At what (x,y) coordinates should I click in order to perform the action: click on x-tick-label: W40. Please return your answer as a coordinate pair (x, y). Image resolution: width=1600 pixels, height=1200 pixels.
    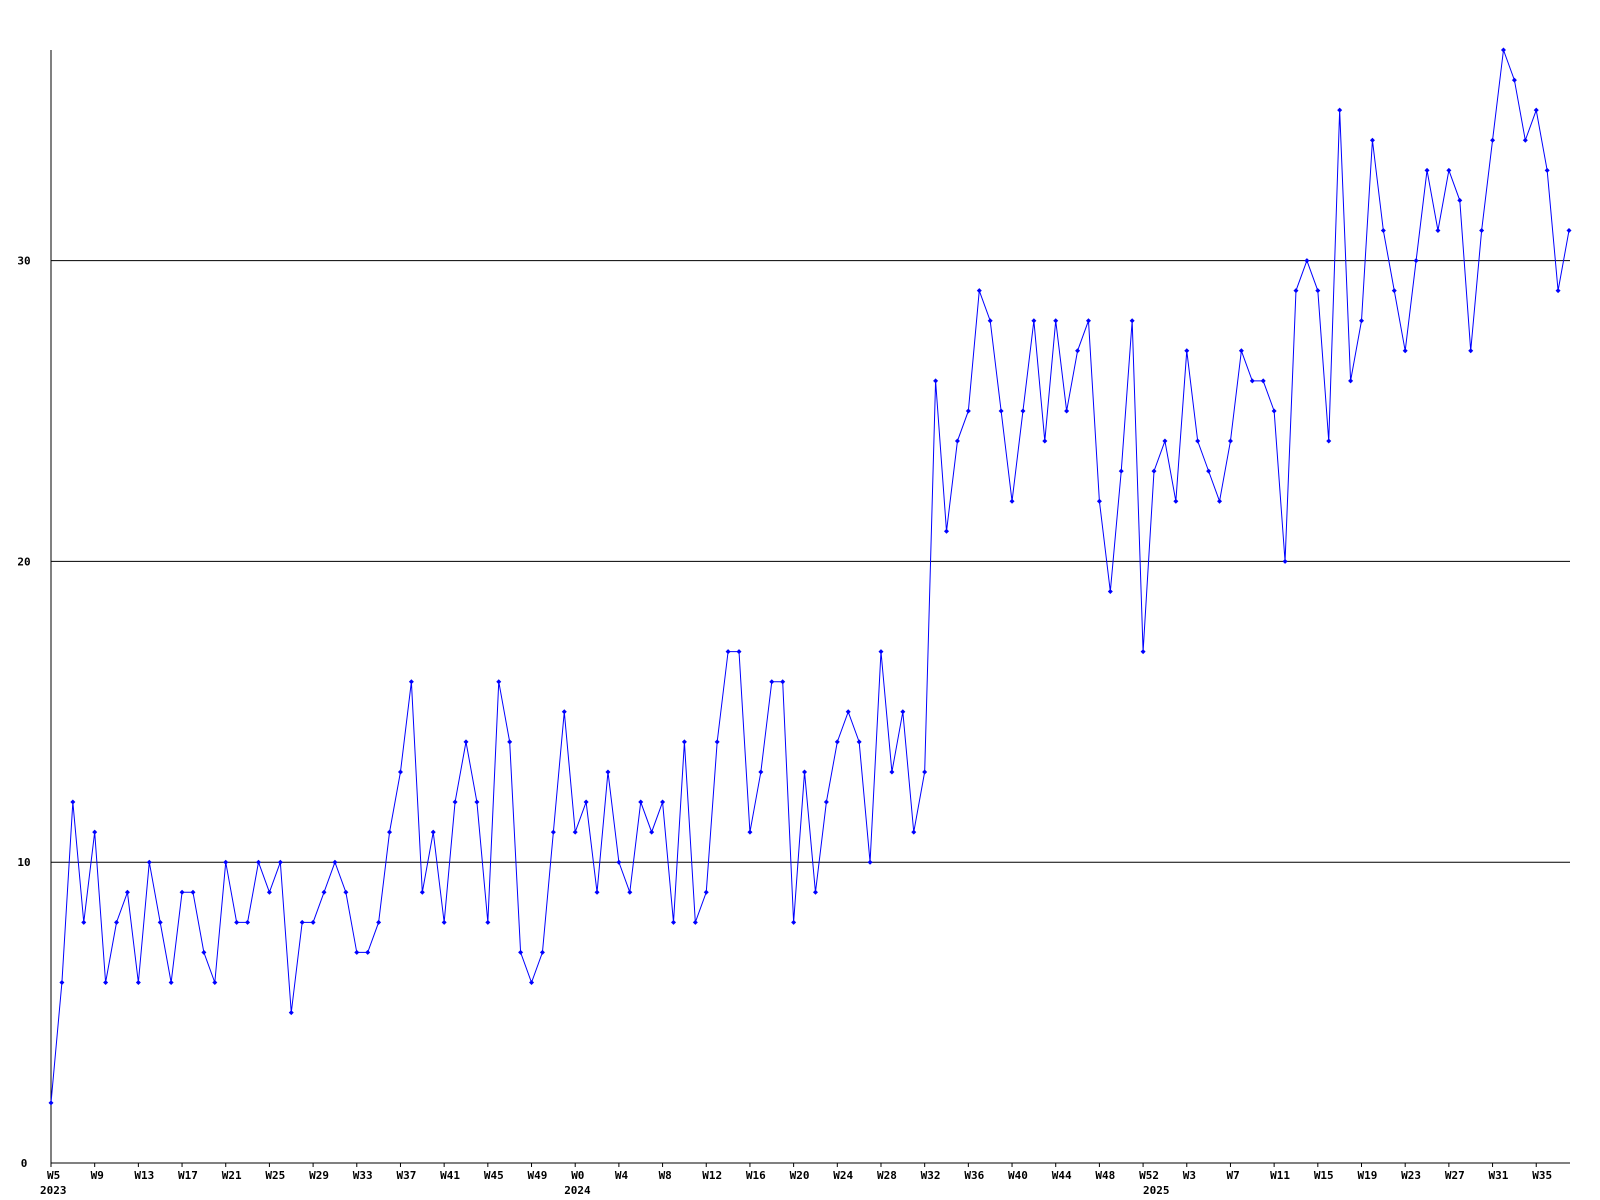
    Looking at the image, I should click on (1018, 1175).